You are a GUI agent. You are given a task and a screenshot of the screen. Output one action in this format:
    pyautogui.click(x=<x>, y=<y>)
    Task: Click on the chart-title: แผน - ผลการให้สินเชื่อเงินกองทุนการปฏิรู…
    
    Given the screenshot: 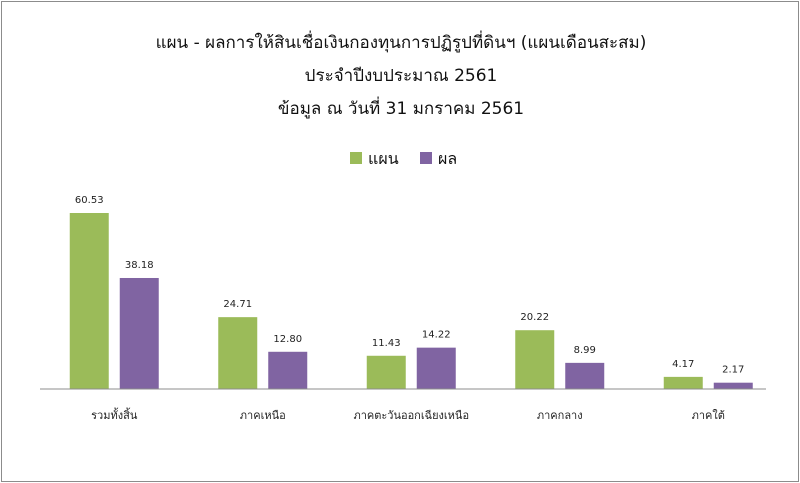 What is the action you would take?
    pyautogui.click(x=401, y=74)
    